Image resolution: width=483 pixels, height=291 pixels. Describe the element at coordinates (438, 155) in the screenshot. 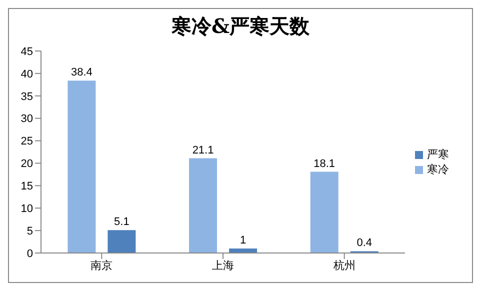

I see `legend-label: 严寒` at that location.